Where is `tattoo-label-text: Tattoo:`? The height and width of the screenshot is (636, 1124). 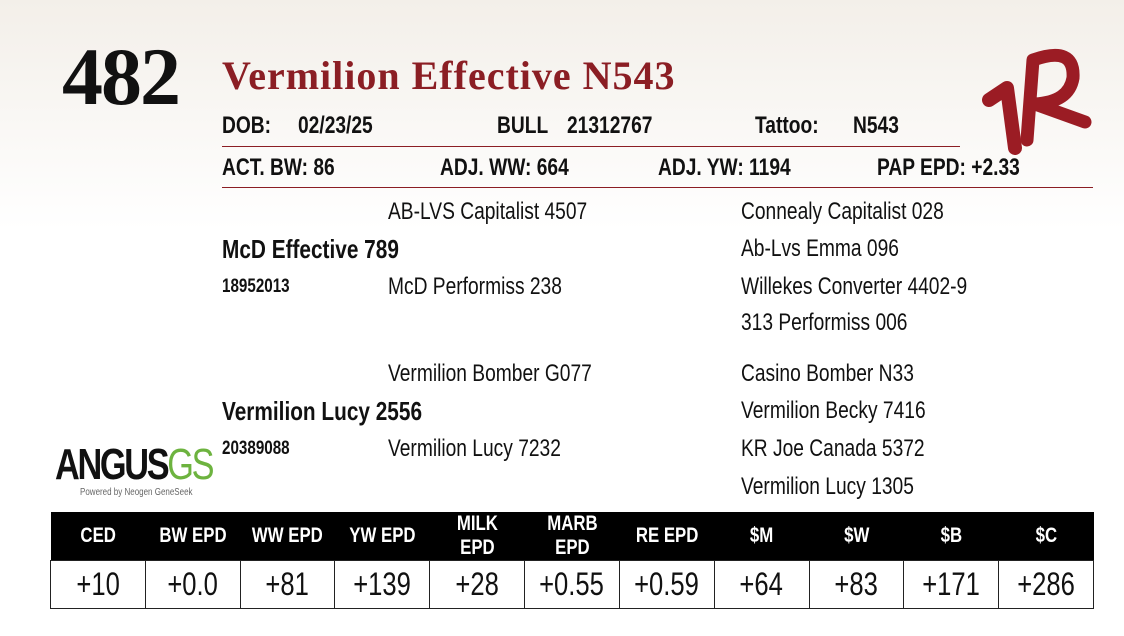 tattoo-label-text: Tattoo: is located at coordinates (787, 125).